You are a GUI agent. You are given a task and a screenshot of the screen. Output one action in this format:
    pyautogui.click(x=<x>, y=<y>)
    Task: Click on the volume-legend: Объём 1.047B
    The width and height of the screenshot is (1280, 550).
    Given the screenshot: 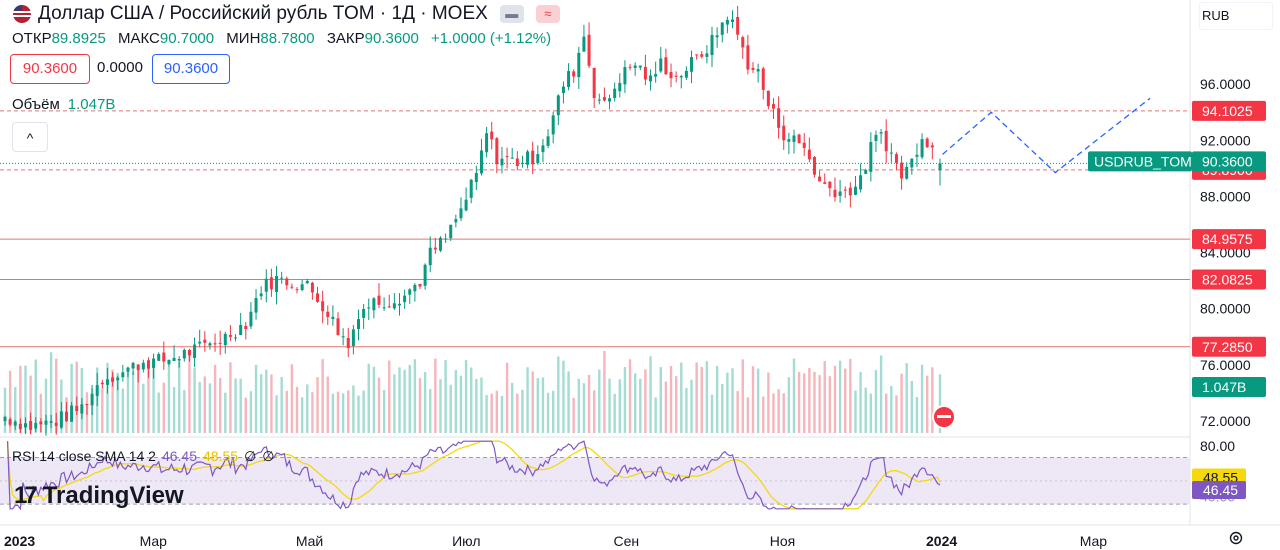 What is the action you would take?
    pyautogui.click(x=63, y=104)
    